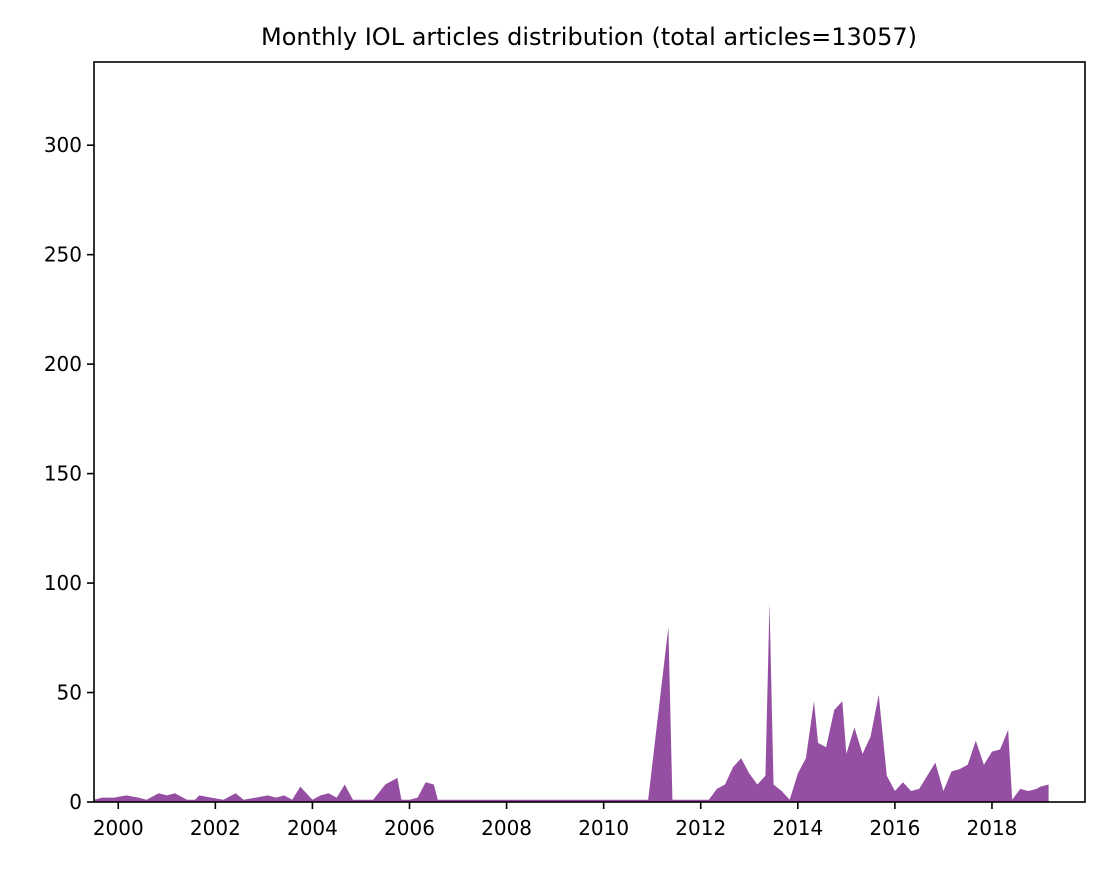  Describe the element at coordinates (63, 364) in the screenshot. I see `y-tick-label: 200` at that location.